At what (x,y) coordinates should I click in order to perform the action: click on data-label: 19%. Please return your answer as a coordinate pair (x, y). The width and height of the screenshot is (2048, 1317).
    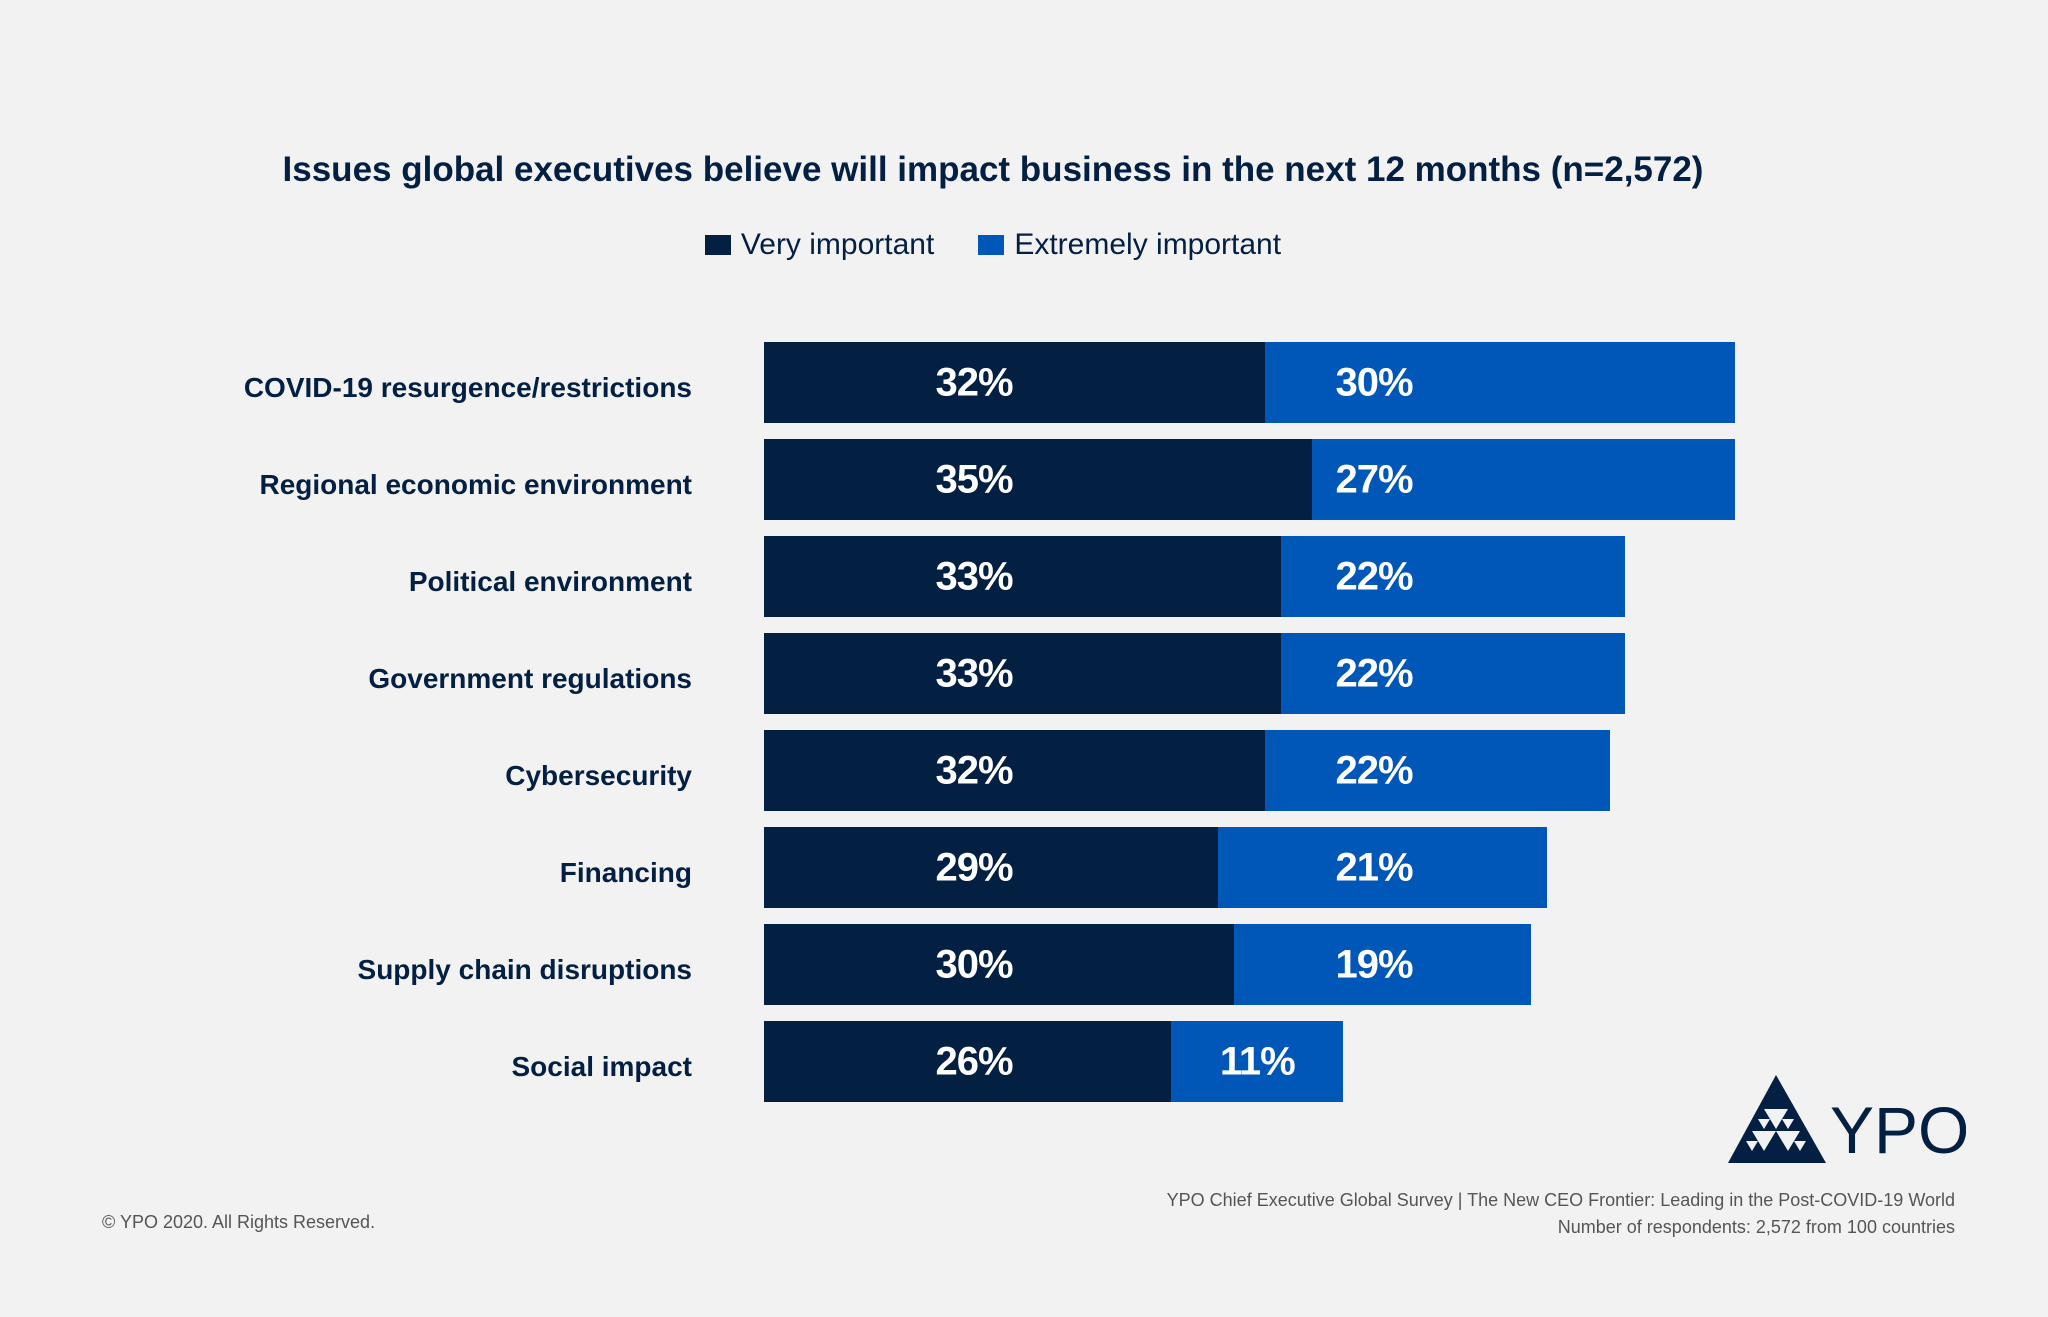
    Looking at the image, I should click on (1374, 964).